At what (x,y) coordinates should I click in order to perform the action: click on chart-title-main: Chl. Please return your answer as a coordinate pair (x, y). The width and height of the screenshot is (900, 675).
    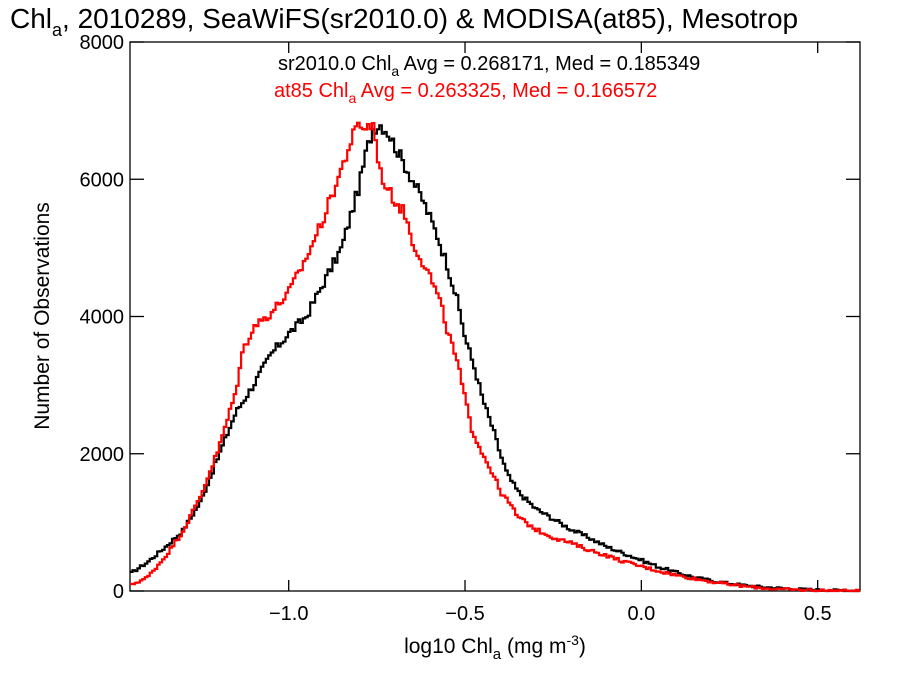
    Looking at the image, I should click on (31, 18).